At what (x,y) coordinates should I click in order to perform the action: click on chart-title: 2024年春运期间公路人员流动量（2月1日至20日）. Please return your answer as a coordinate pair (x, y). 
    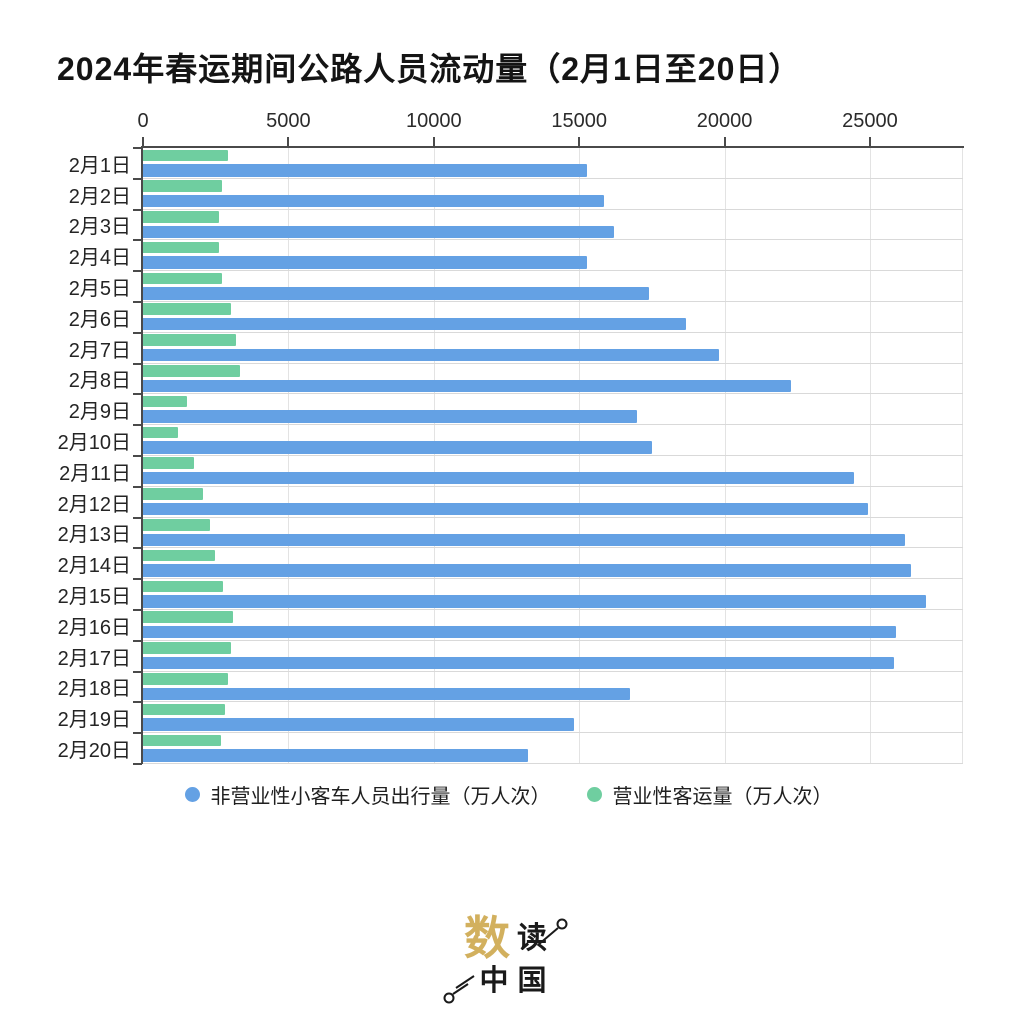
    Looking at the image, I should click on (429, 69).